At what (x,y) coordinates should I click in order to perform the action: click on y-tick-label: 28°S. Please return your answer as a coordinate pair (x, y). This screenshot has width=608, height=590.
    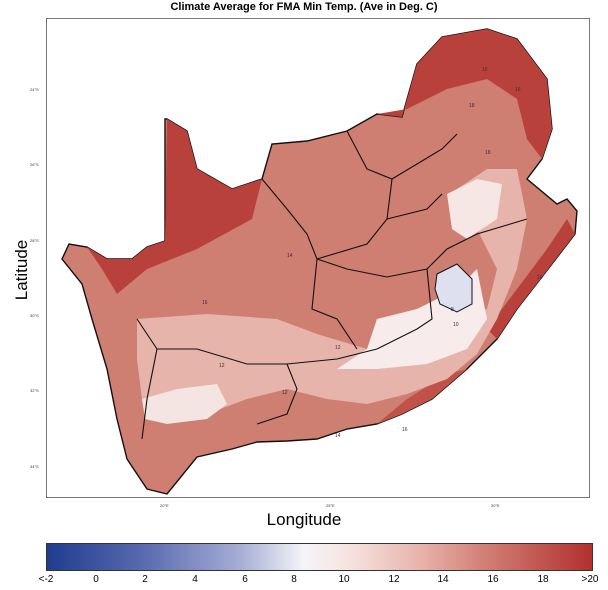
    Looking at the image, I should click on (34, 240).